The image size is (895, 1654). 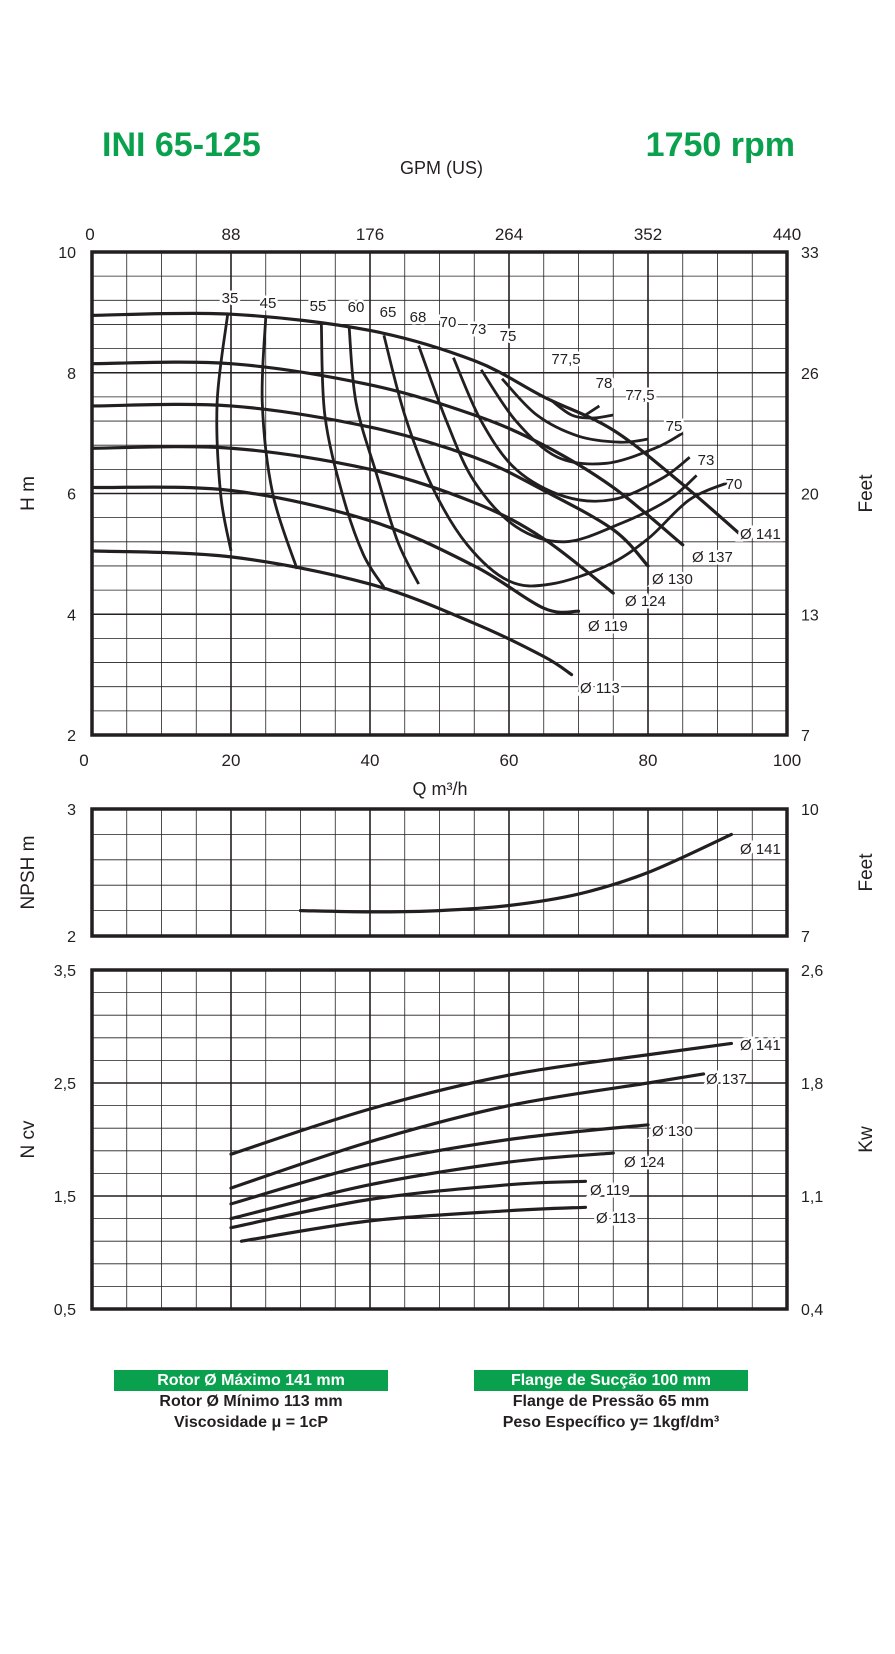 What do you see at coordinates (71, 615) in the screenshot?
I see `head-ytick-left: 4` at bounding box center [71, 615].